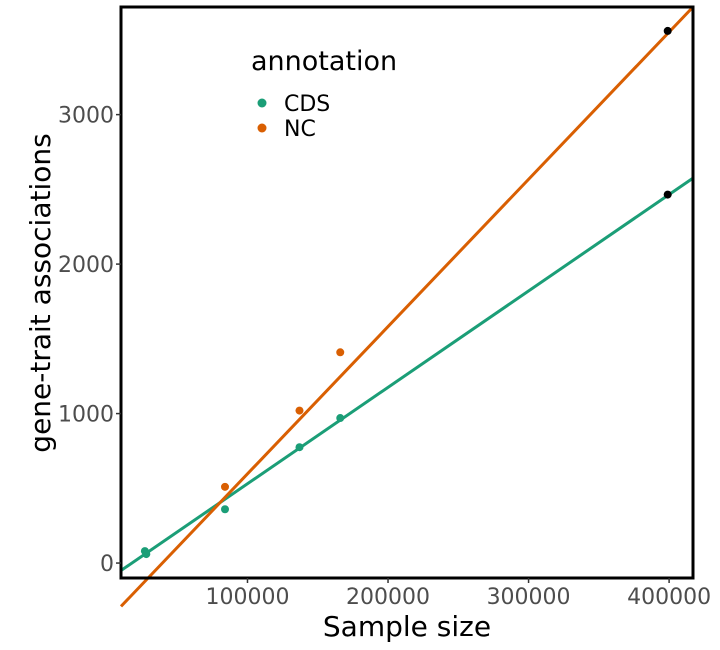 The width and height of the screenshot is (720, 650). I want to click on legend-label-cds: CDS, so click(307, 104).